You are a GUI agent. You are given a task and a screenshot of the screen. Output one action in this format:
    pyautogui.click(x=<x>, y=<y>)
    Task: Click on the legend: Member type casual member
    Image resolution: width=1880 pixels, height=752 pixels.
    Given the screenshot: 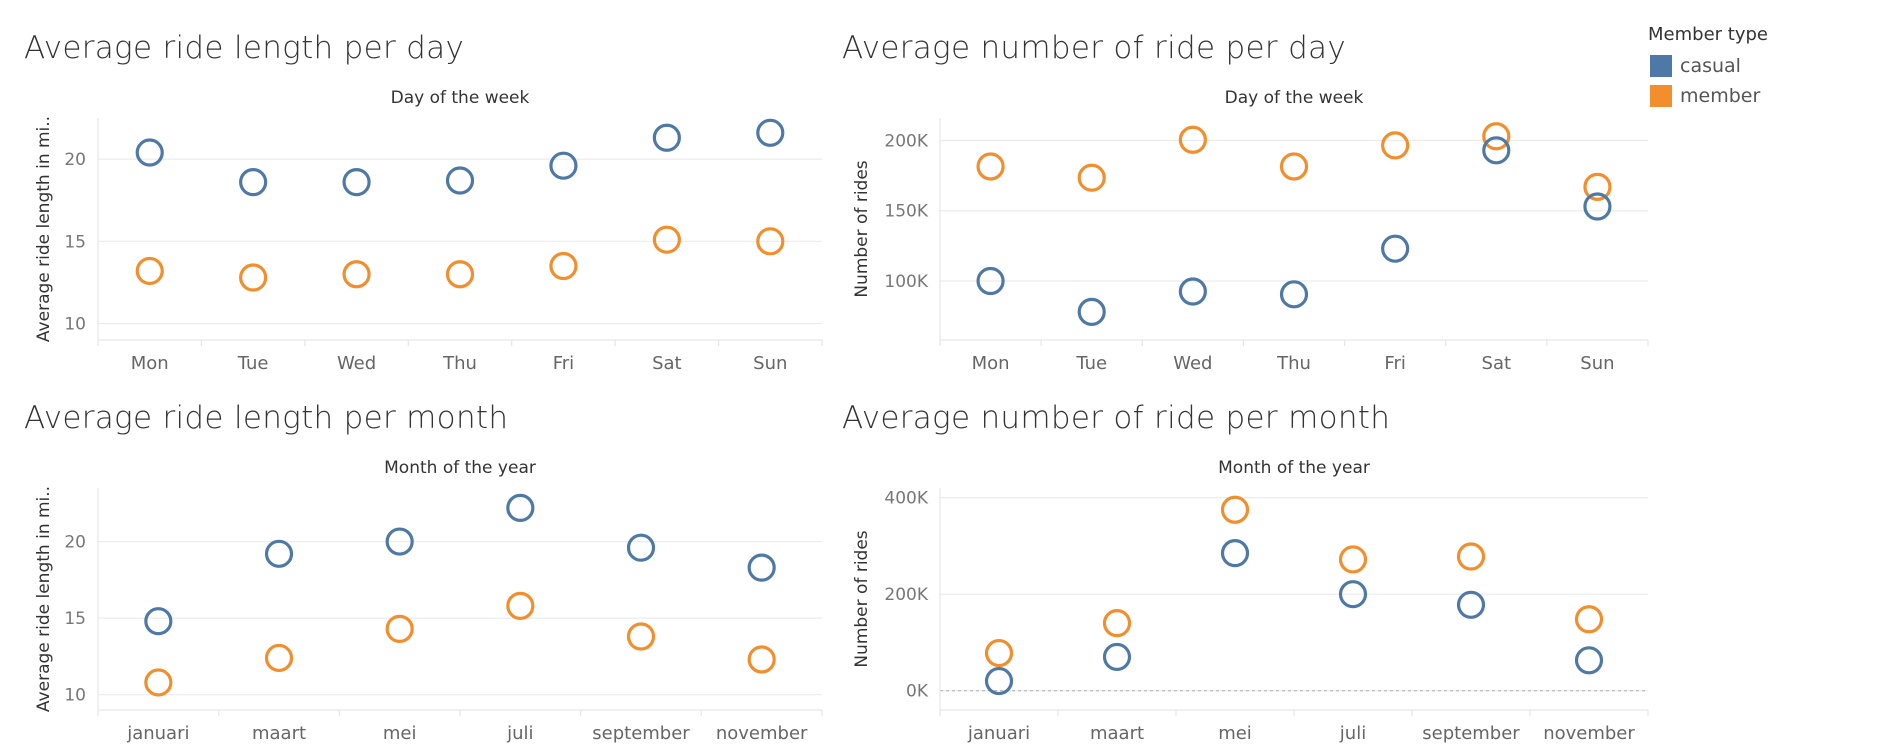 What is the action you would take?
    pyautogui.click(x=1708, y=67)
    